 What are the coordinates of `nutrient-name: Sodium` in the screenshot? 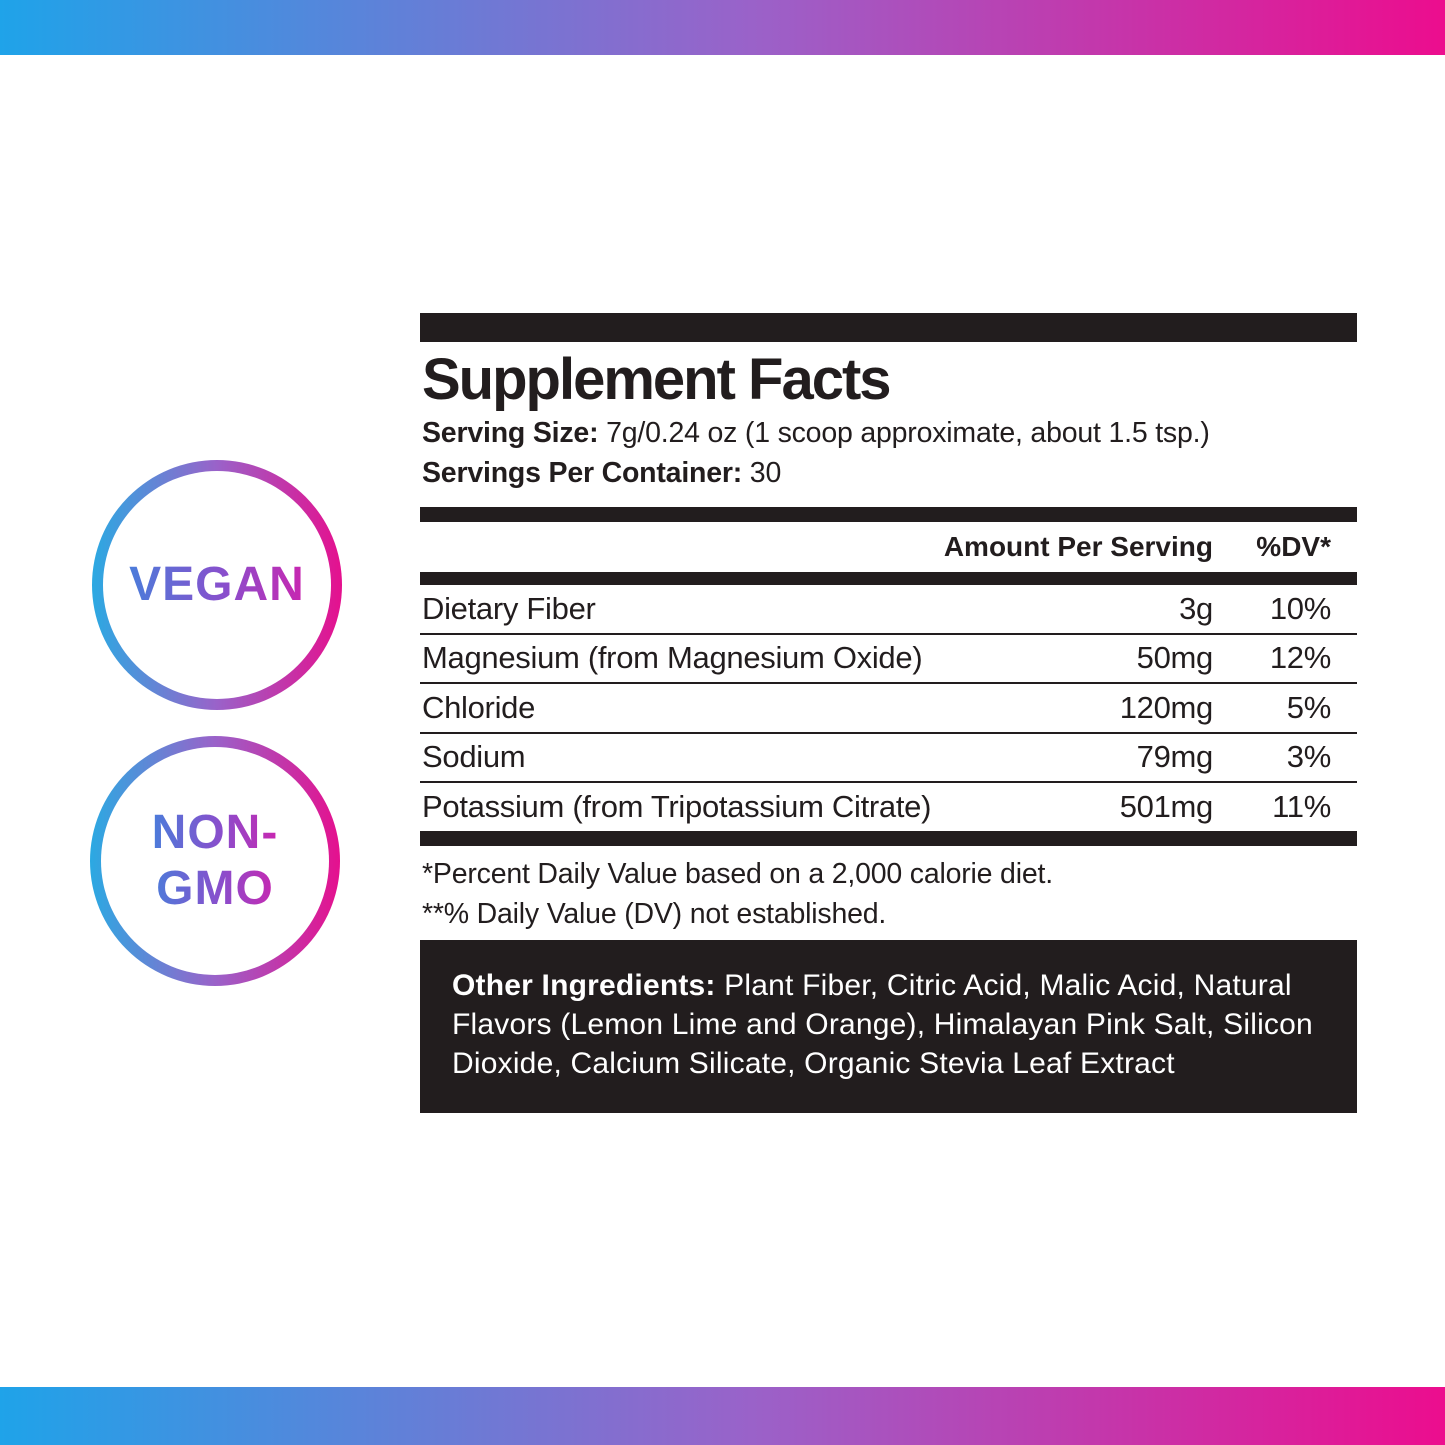 It's located at (474, 757).